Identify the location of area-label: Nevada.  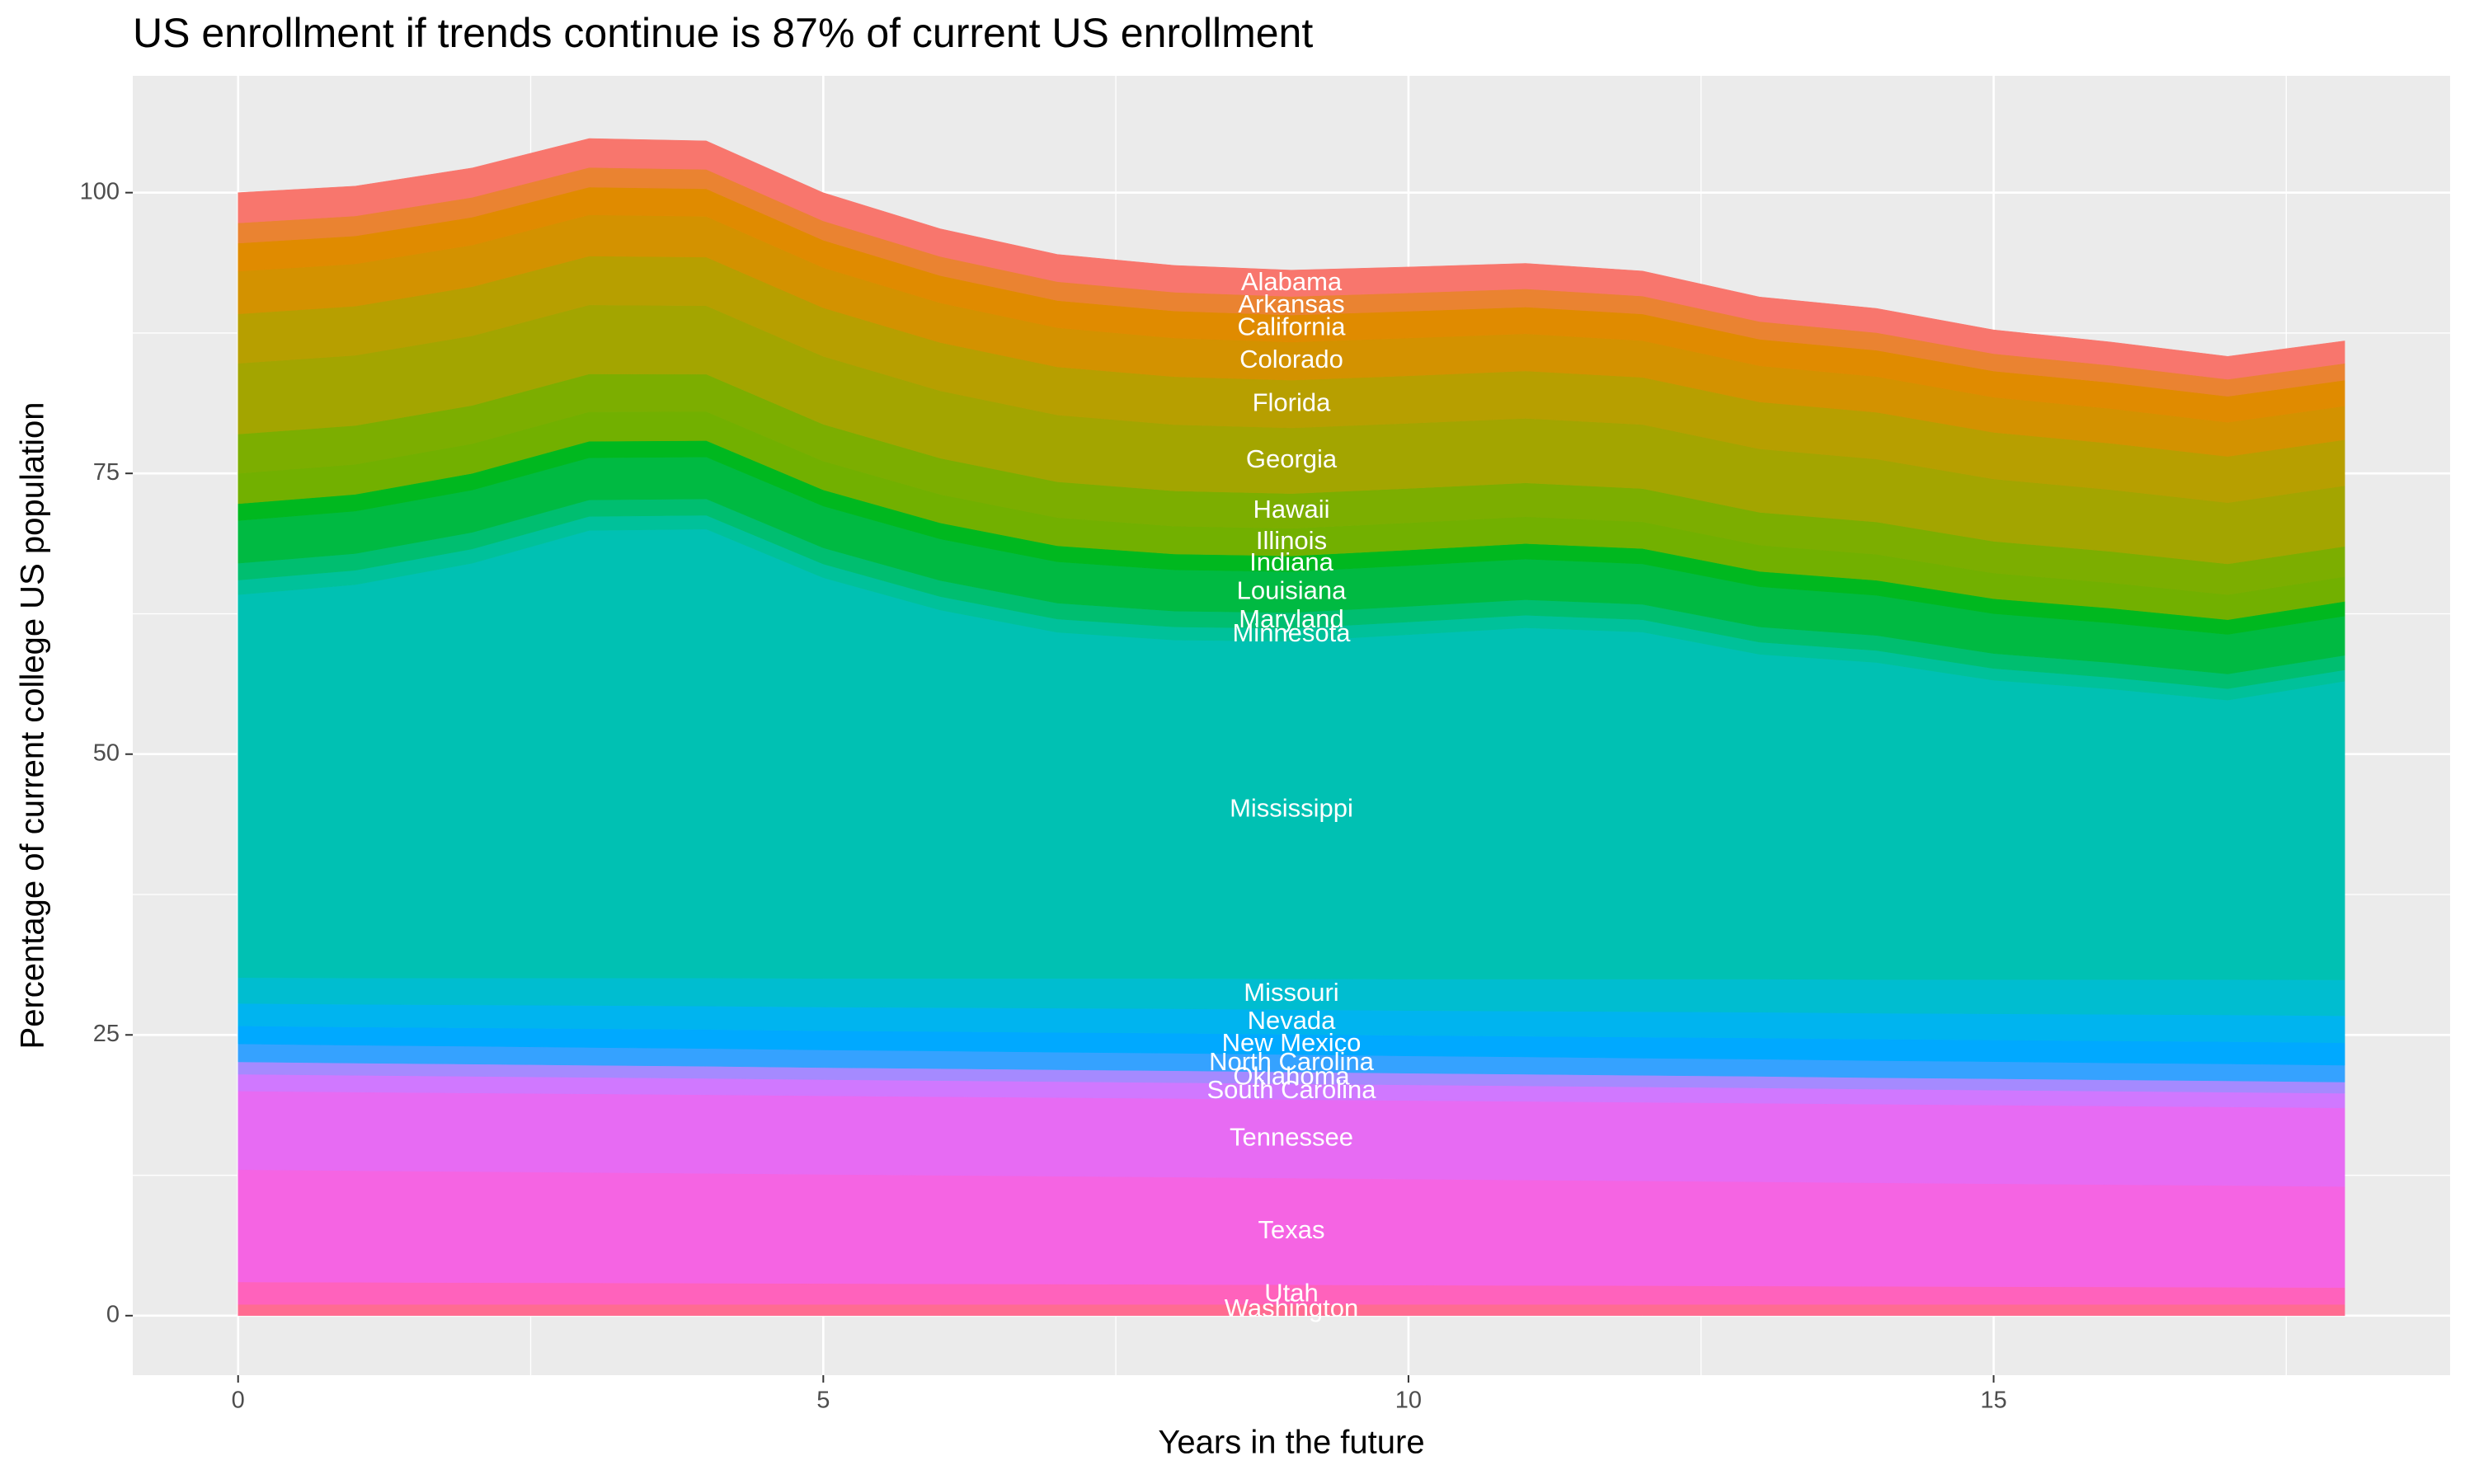
(1292, 1020).